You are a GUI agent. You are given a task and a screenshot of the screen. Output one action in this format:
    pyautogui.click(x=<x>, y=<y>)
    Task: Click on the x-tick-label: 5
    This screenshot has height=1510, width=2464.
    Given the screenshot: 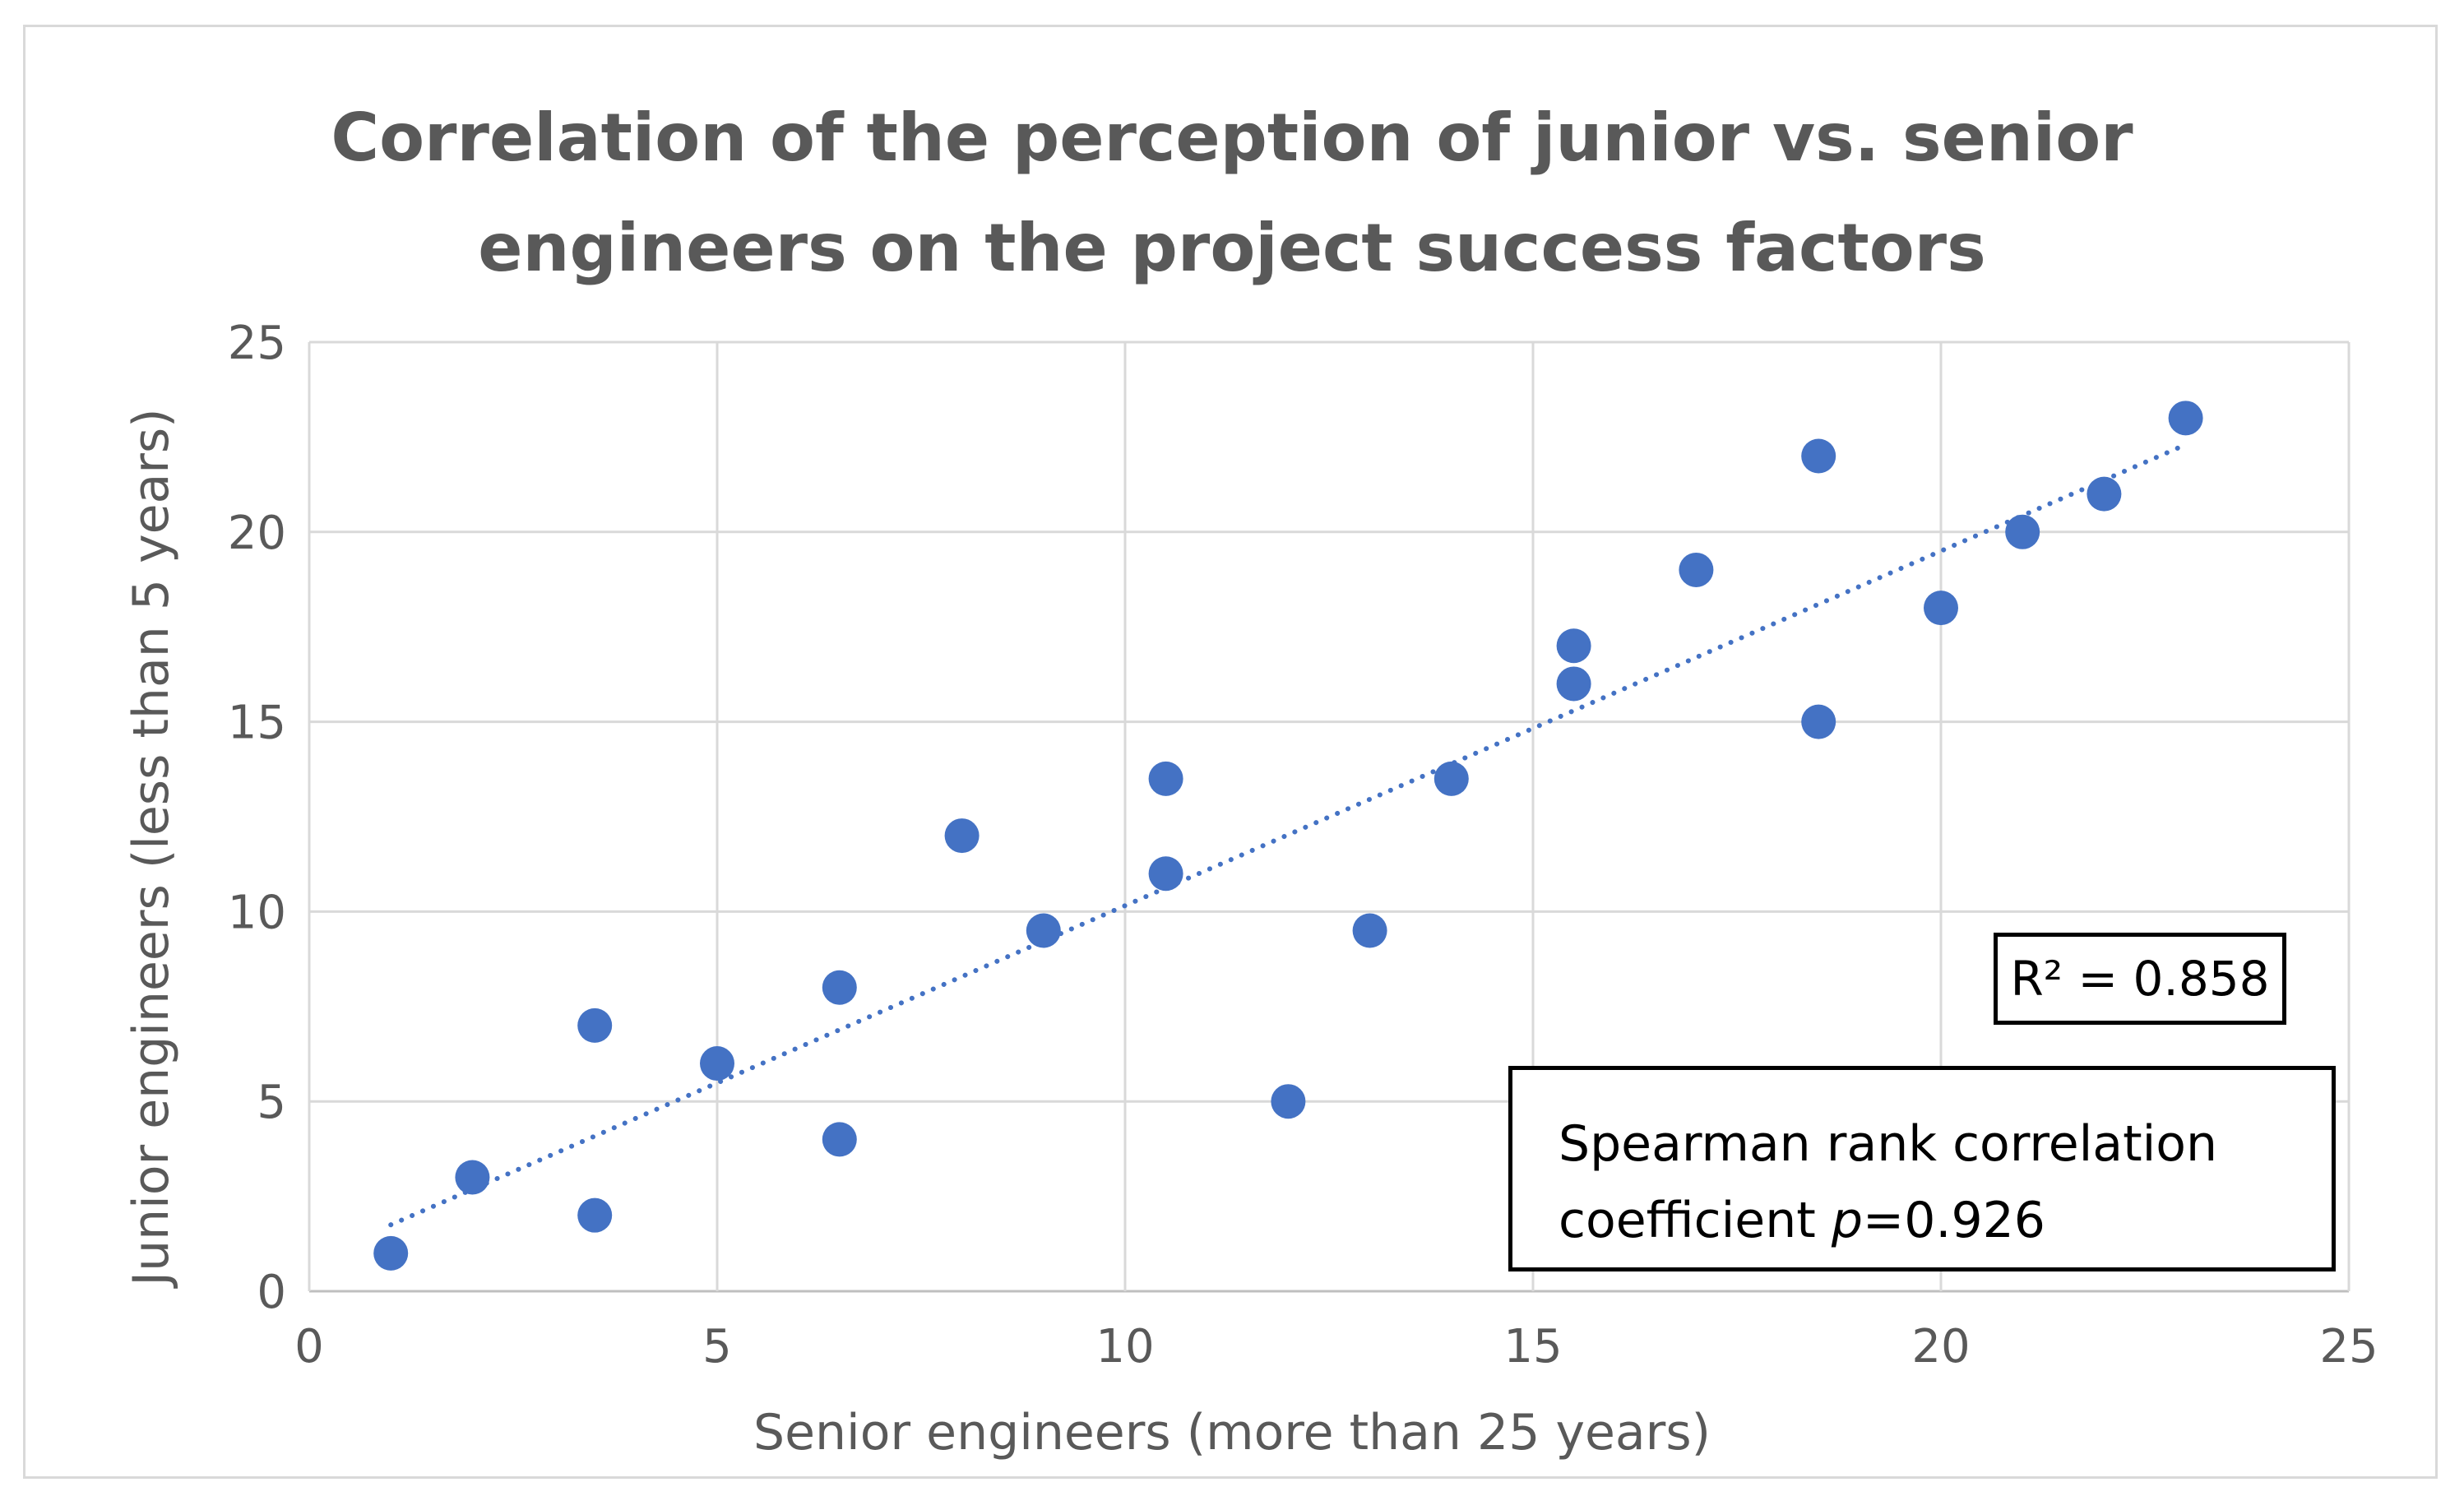 What is the action you would take?
    pyautogui.click(x=717, y=1346)
    